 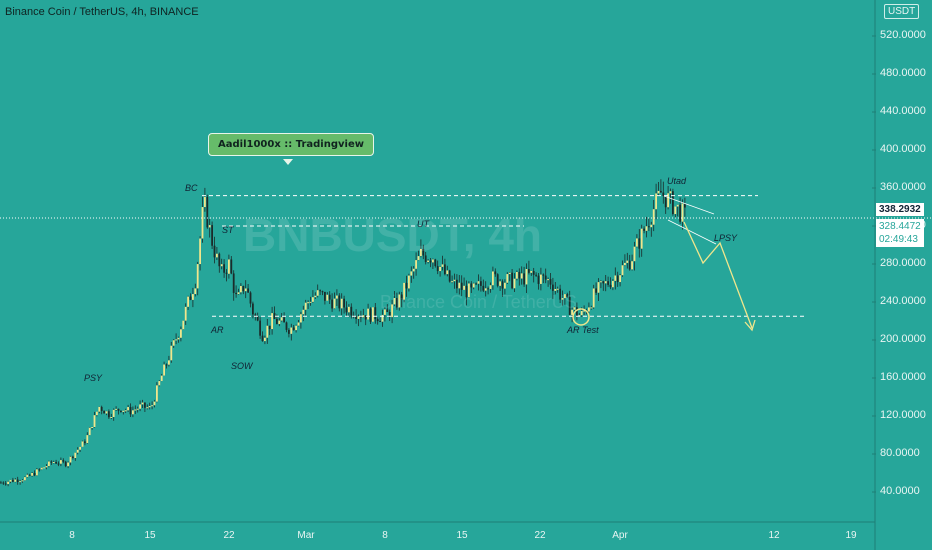 I want to click on projection-path, so click(x=718, y=275).